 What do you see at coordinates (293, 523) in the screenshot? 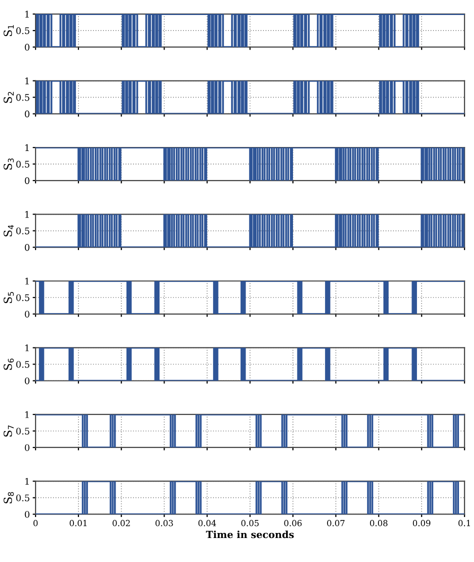
I see `x-tick-label: 0.06` at bounding box center [293, 523].